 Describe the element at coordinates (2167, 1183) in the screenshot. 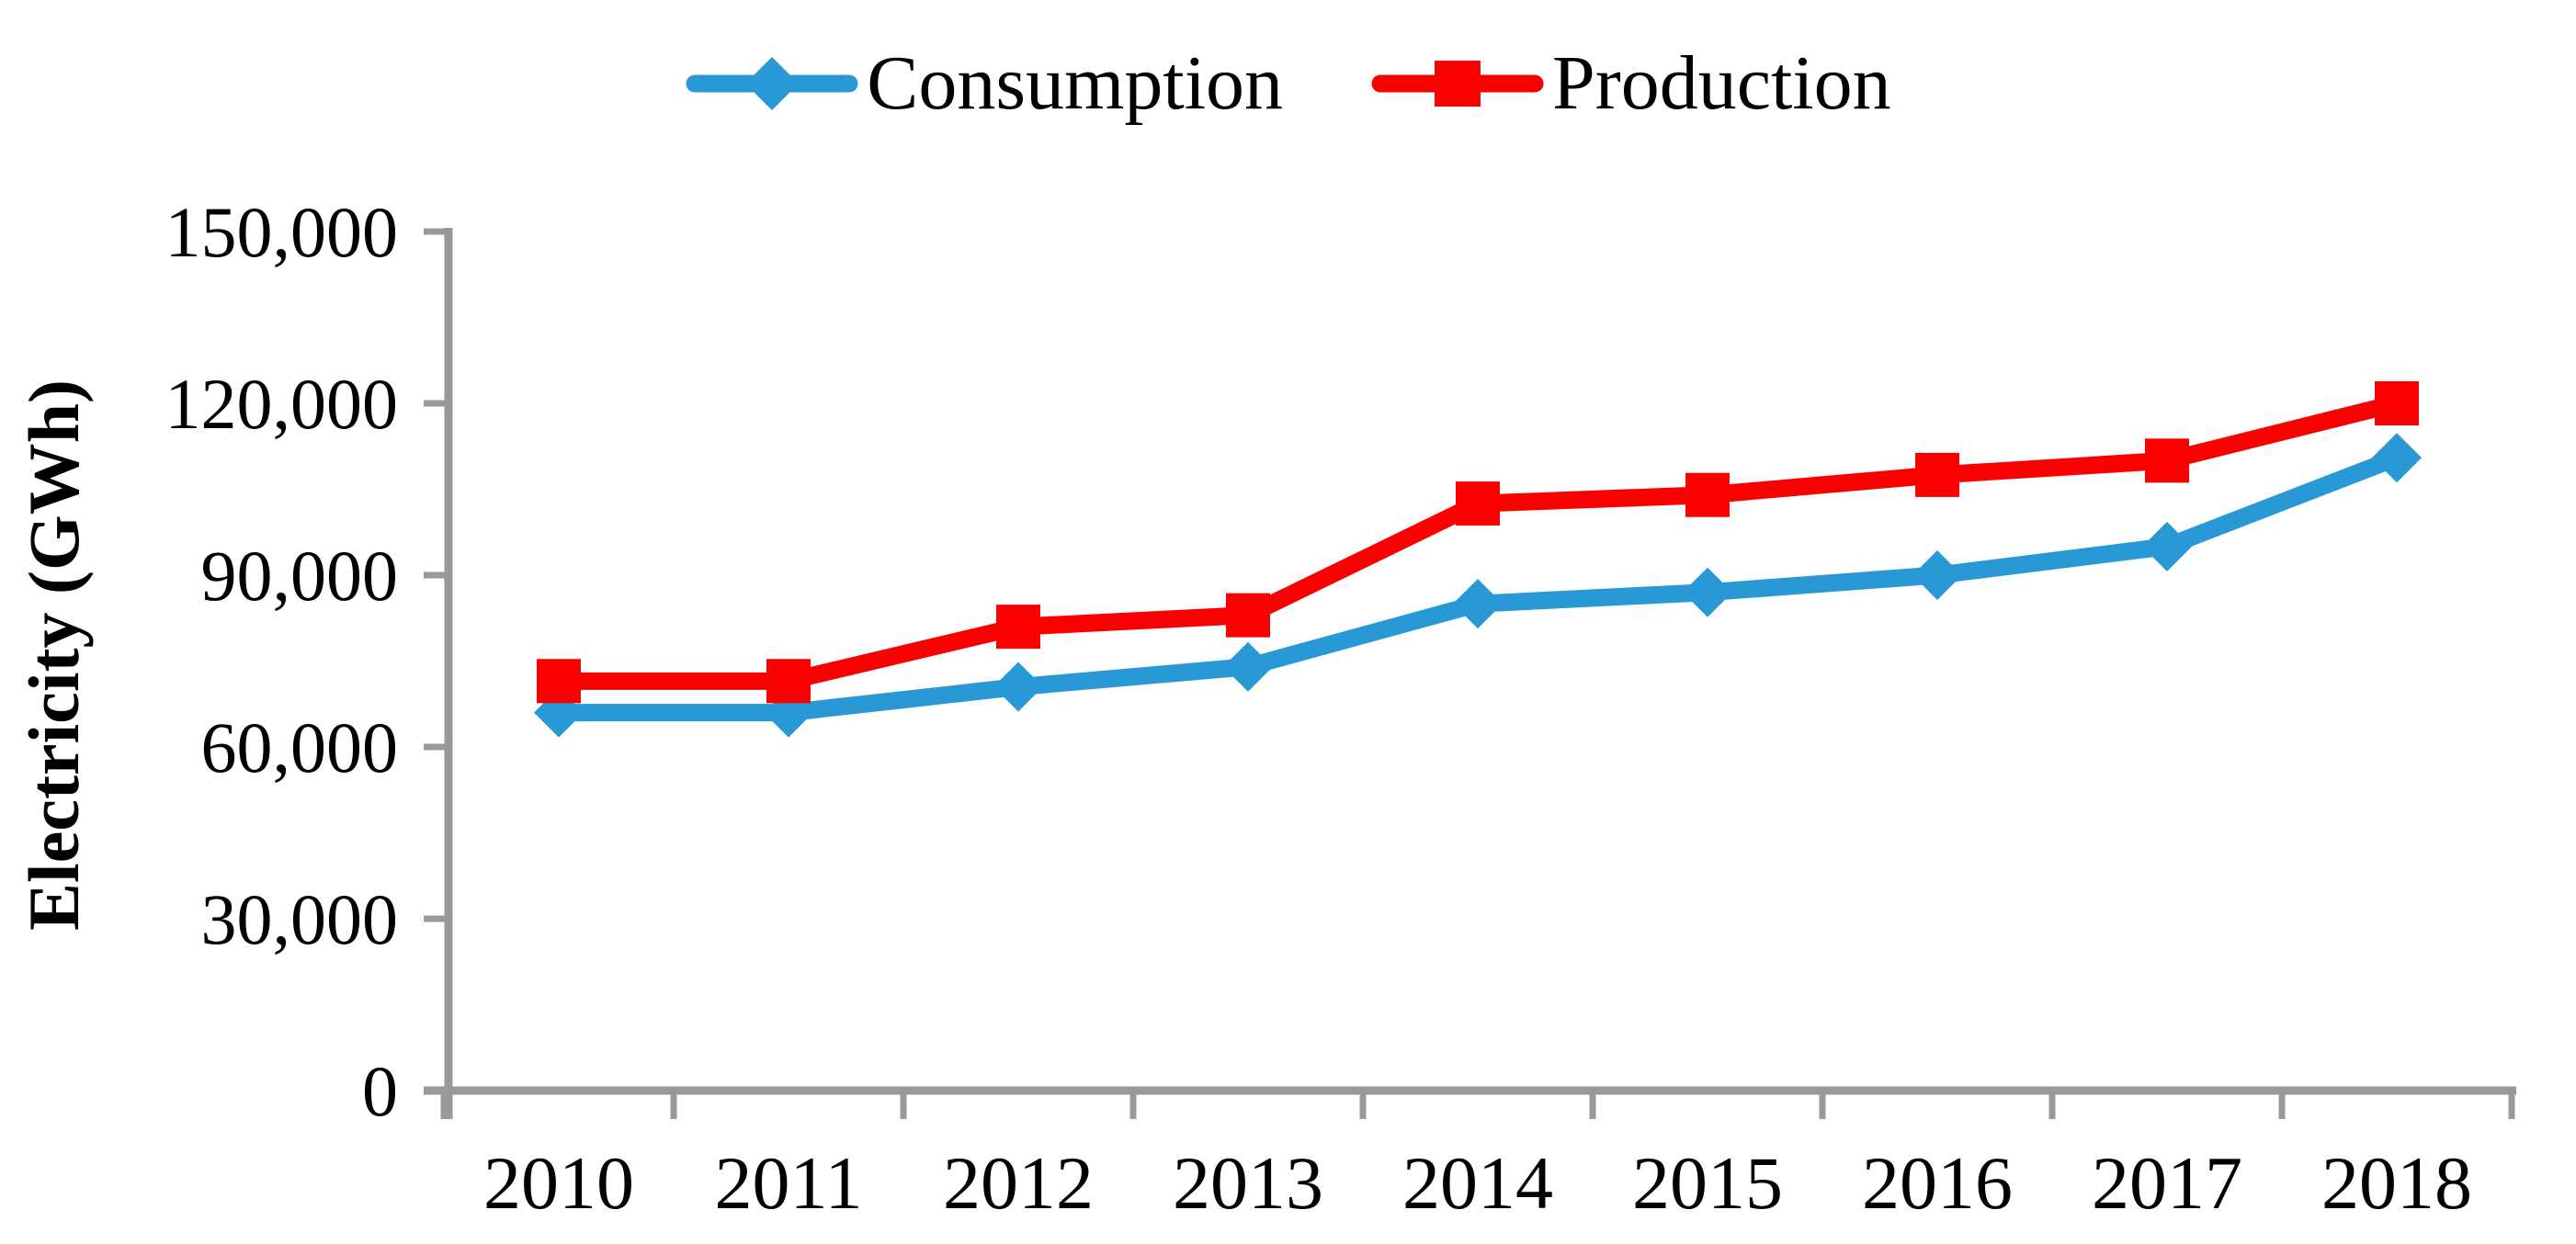

I see `x-tick-label: 2017` at that location.